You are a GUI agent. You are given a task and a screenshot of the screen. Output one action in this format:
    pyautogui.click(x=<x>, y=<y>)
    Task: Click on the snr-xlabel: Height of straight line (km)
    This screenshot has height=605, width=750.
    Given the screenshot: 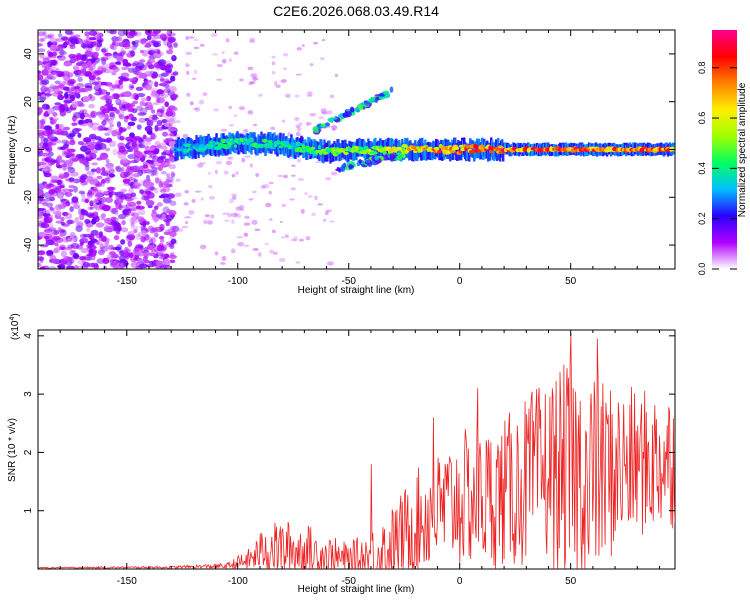 What is the action you would take?
    pyautogui.click(x=356, y=589)
    